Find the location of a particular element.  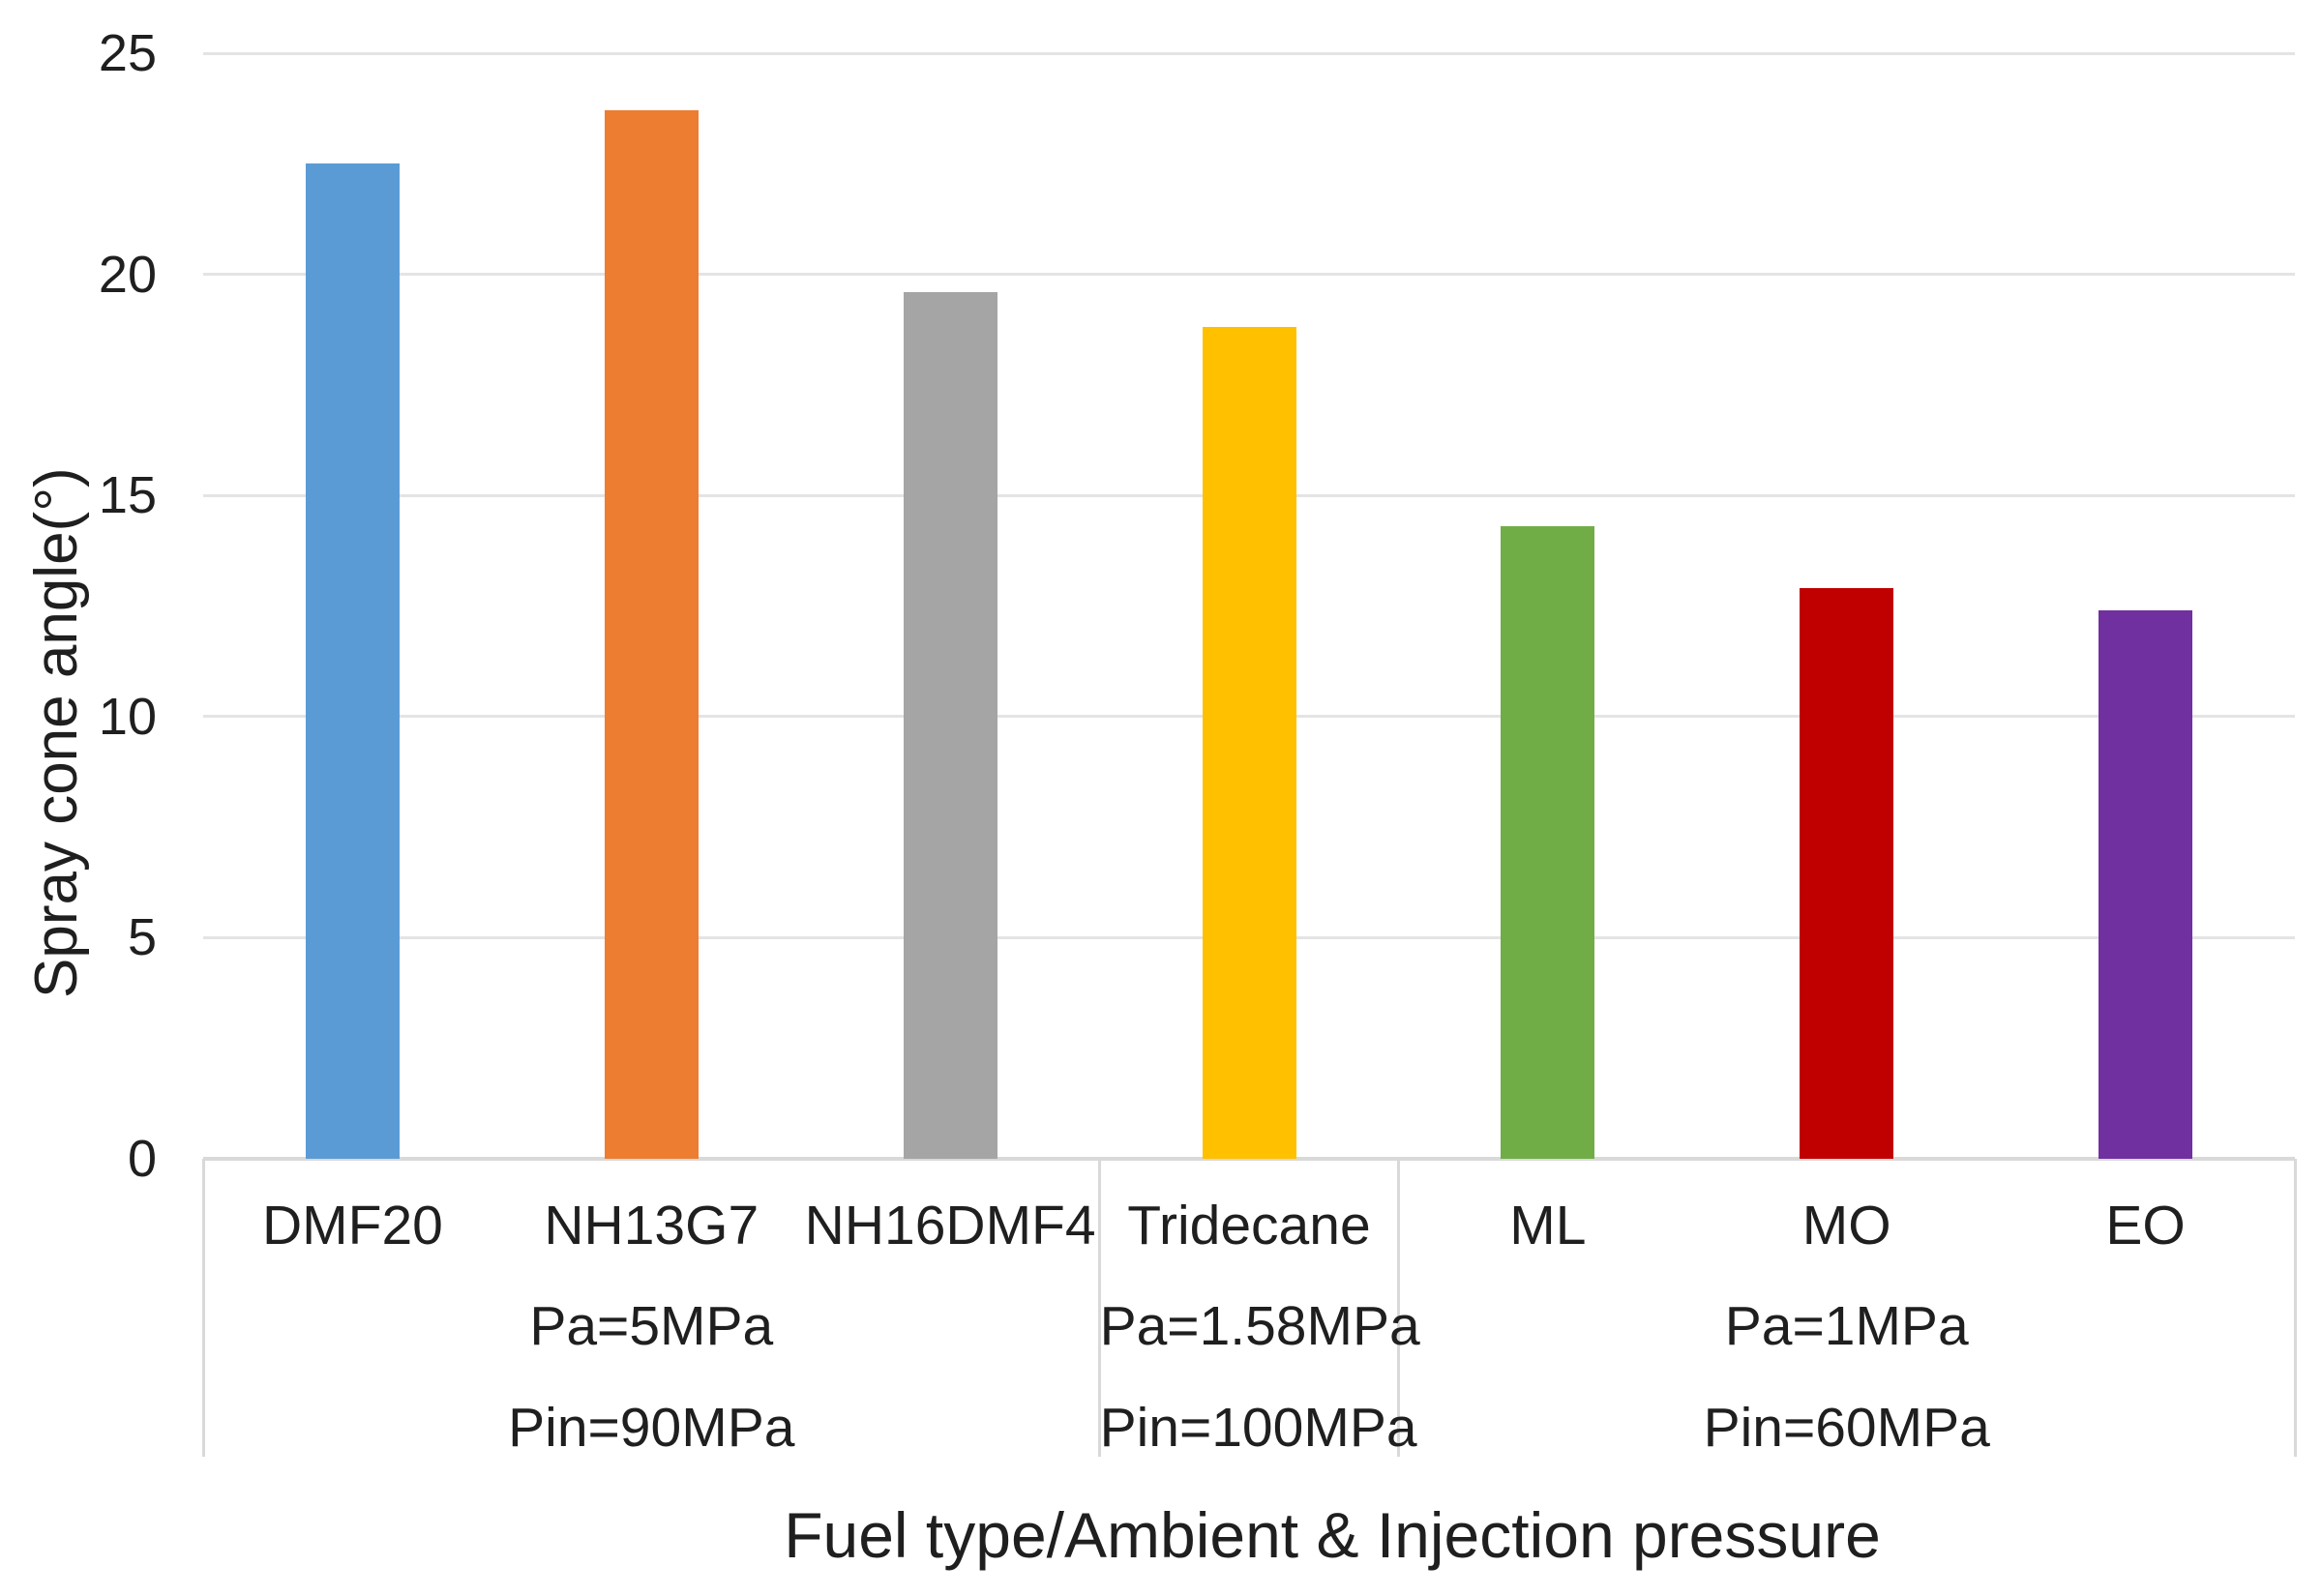

category-label-nh16dmf4: NH16DMF4 is located at coordinates (950, 1225).